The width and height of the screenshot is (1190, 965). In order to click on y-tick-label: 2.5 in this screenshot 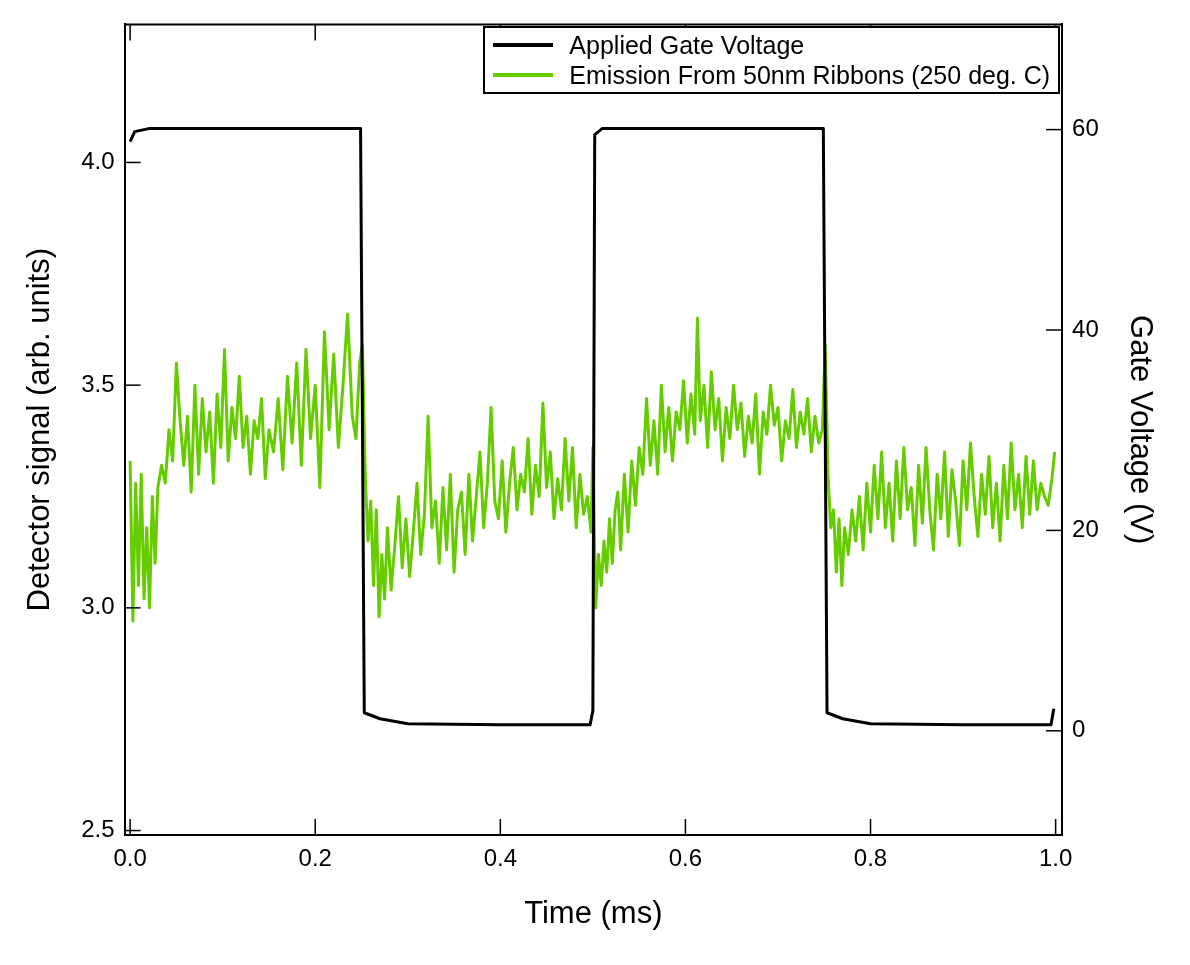, I will do `click(98, 829)`.